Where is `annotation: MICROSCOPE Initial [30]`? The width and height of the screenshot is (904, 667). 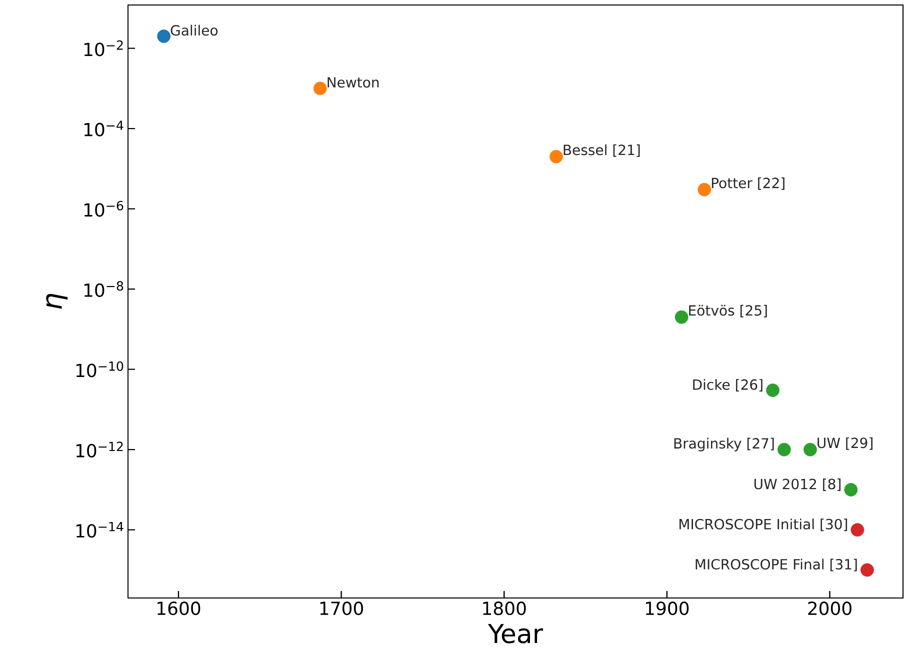 annotation: MICROSCOPE Initial [30] is located at coordinates (764, 525).